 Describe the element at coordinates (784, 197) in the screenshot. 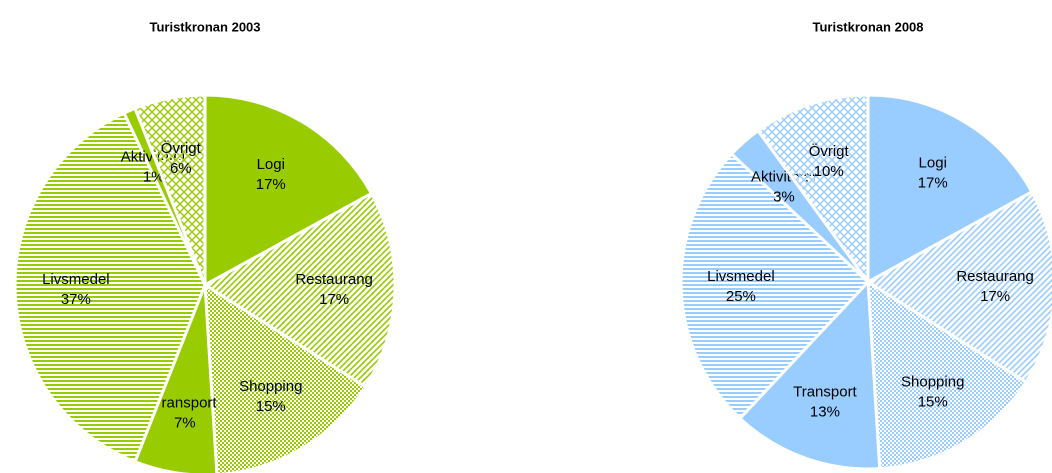

I see `slice-value: 3%` at that location.